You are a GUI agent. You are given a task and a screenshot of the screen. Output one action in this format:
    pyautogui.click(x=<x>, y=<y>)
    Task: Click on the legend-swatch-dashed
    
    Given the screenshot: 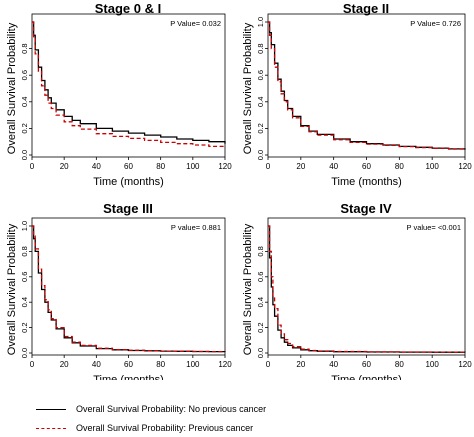 What is the action you would take?
    pyautogui.click(x=51, y=428)
    